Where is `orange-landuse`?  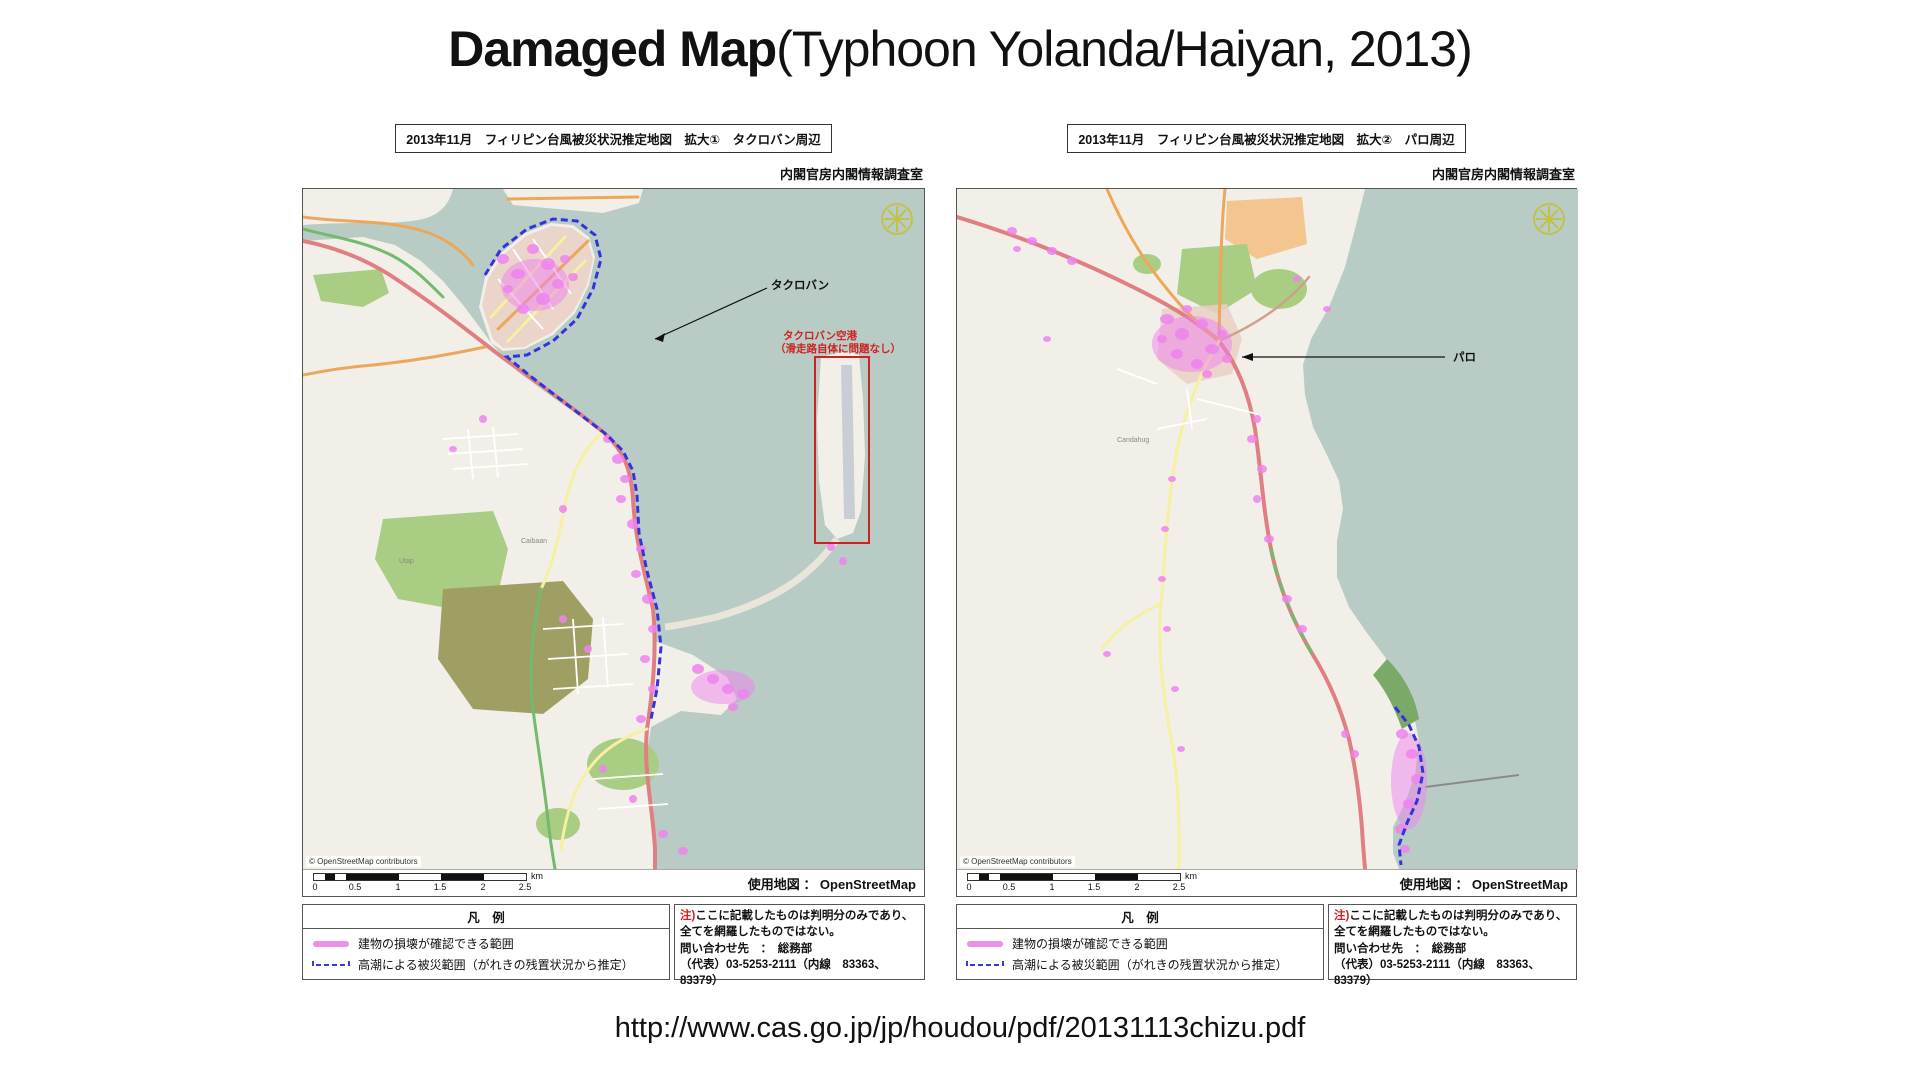
orange-landuse is located at coordinates (1266, 228).